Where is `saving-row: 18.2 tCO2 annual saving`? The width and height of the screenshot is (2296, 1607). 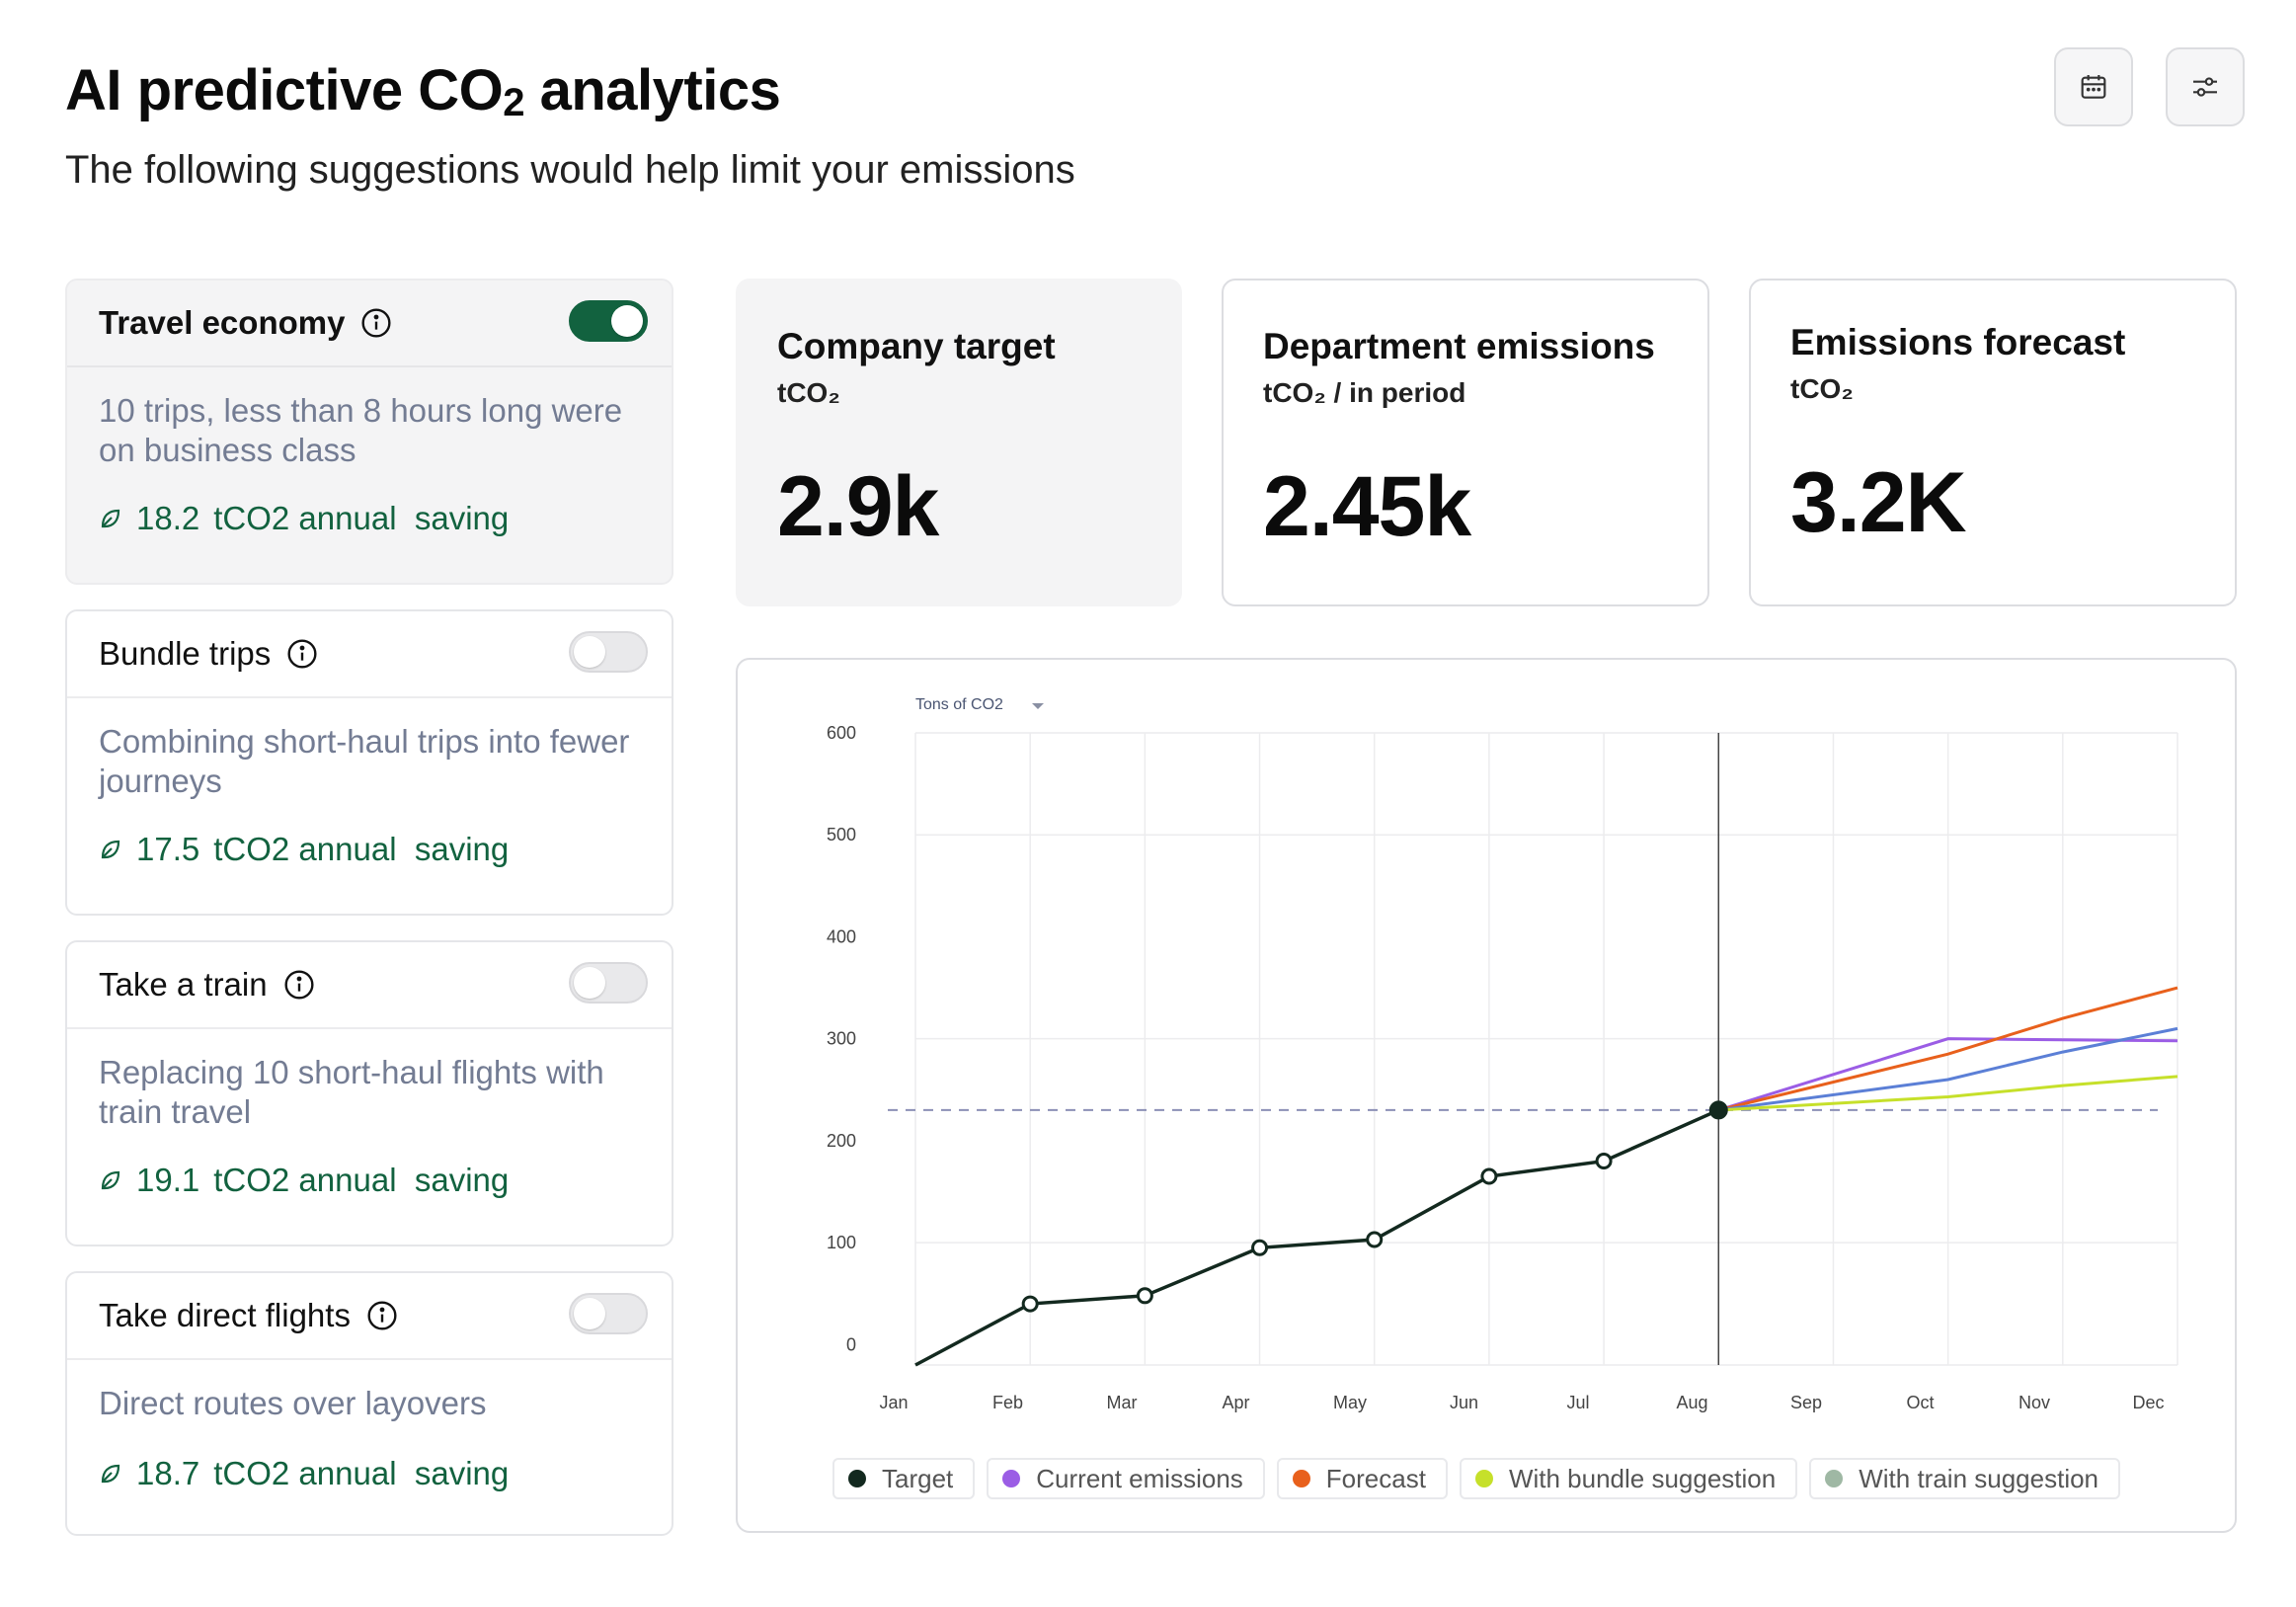
saving-row: 18.2 tCO2 annual saving is located at coordinates (370, 518).